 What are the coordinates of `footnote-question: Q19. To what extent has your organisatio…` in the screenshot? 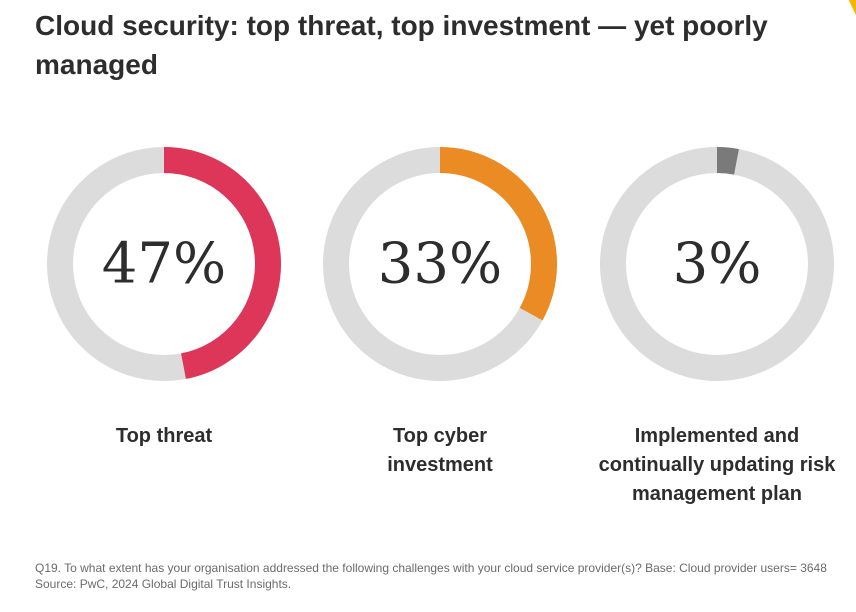 It's located at (431, 568).